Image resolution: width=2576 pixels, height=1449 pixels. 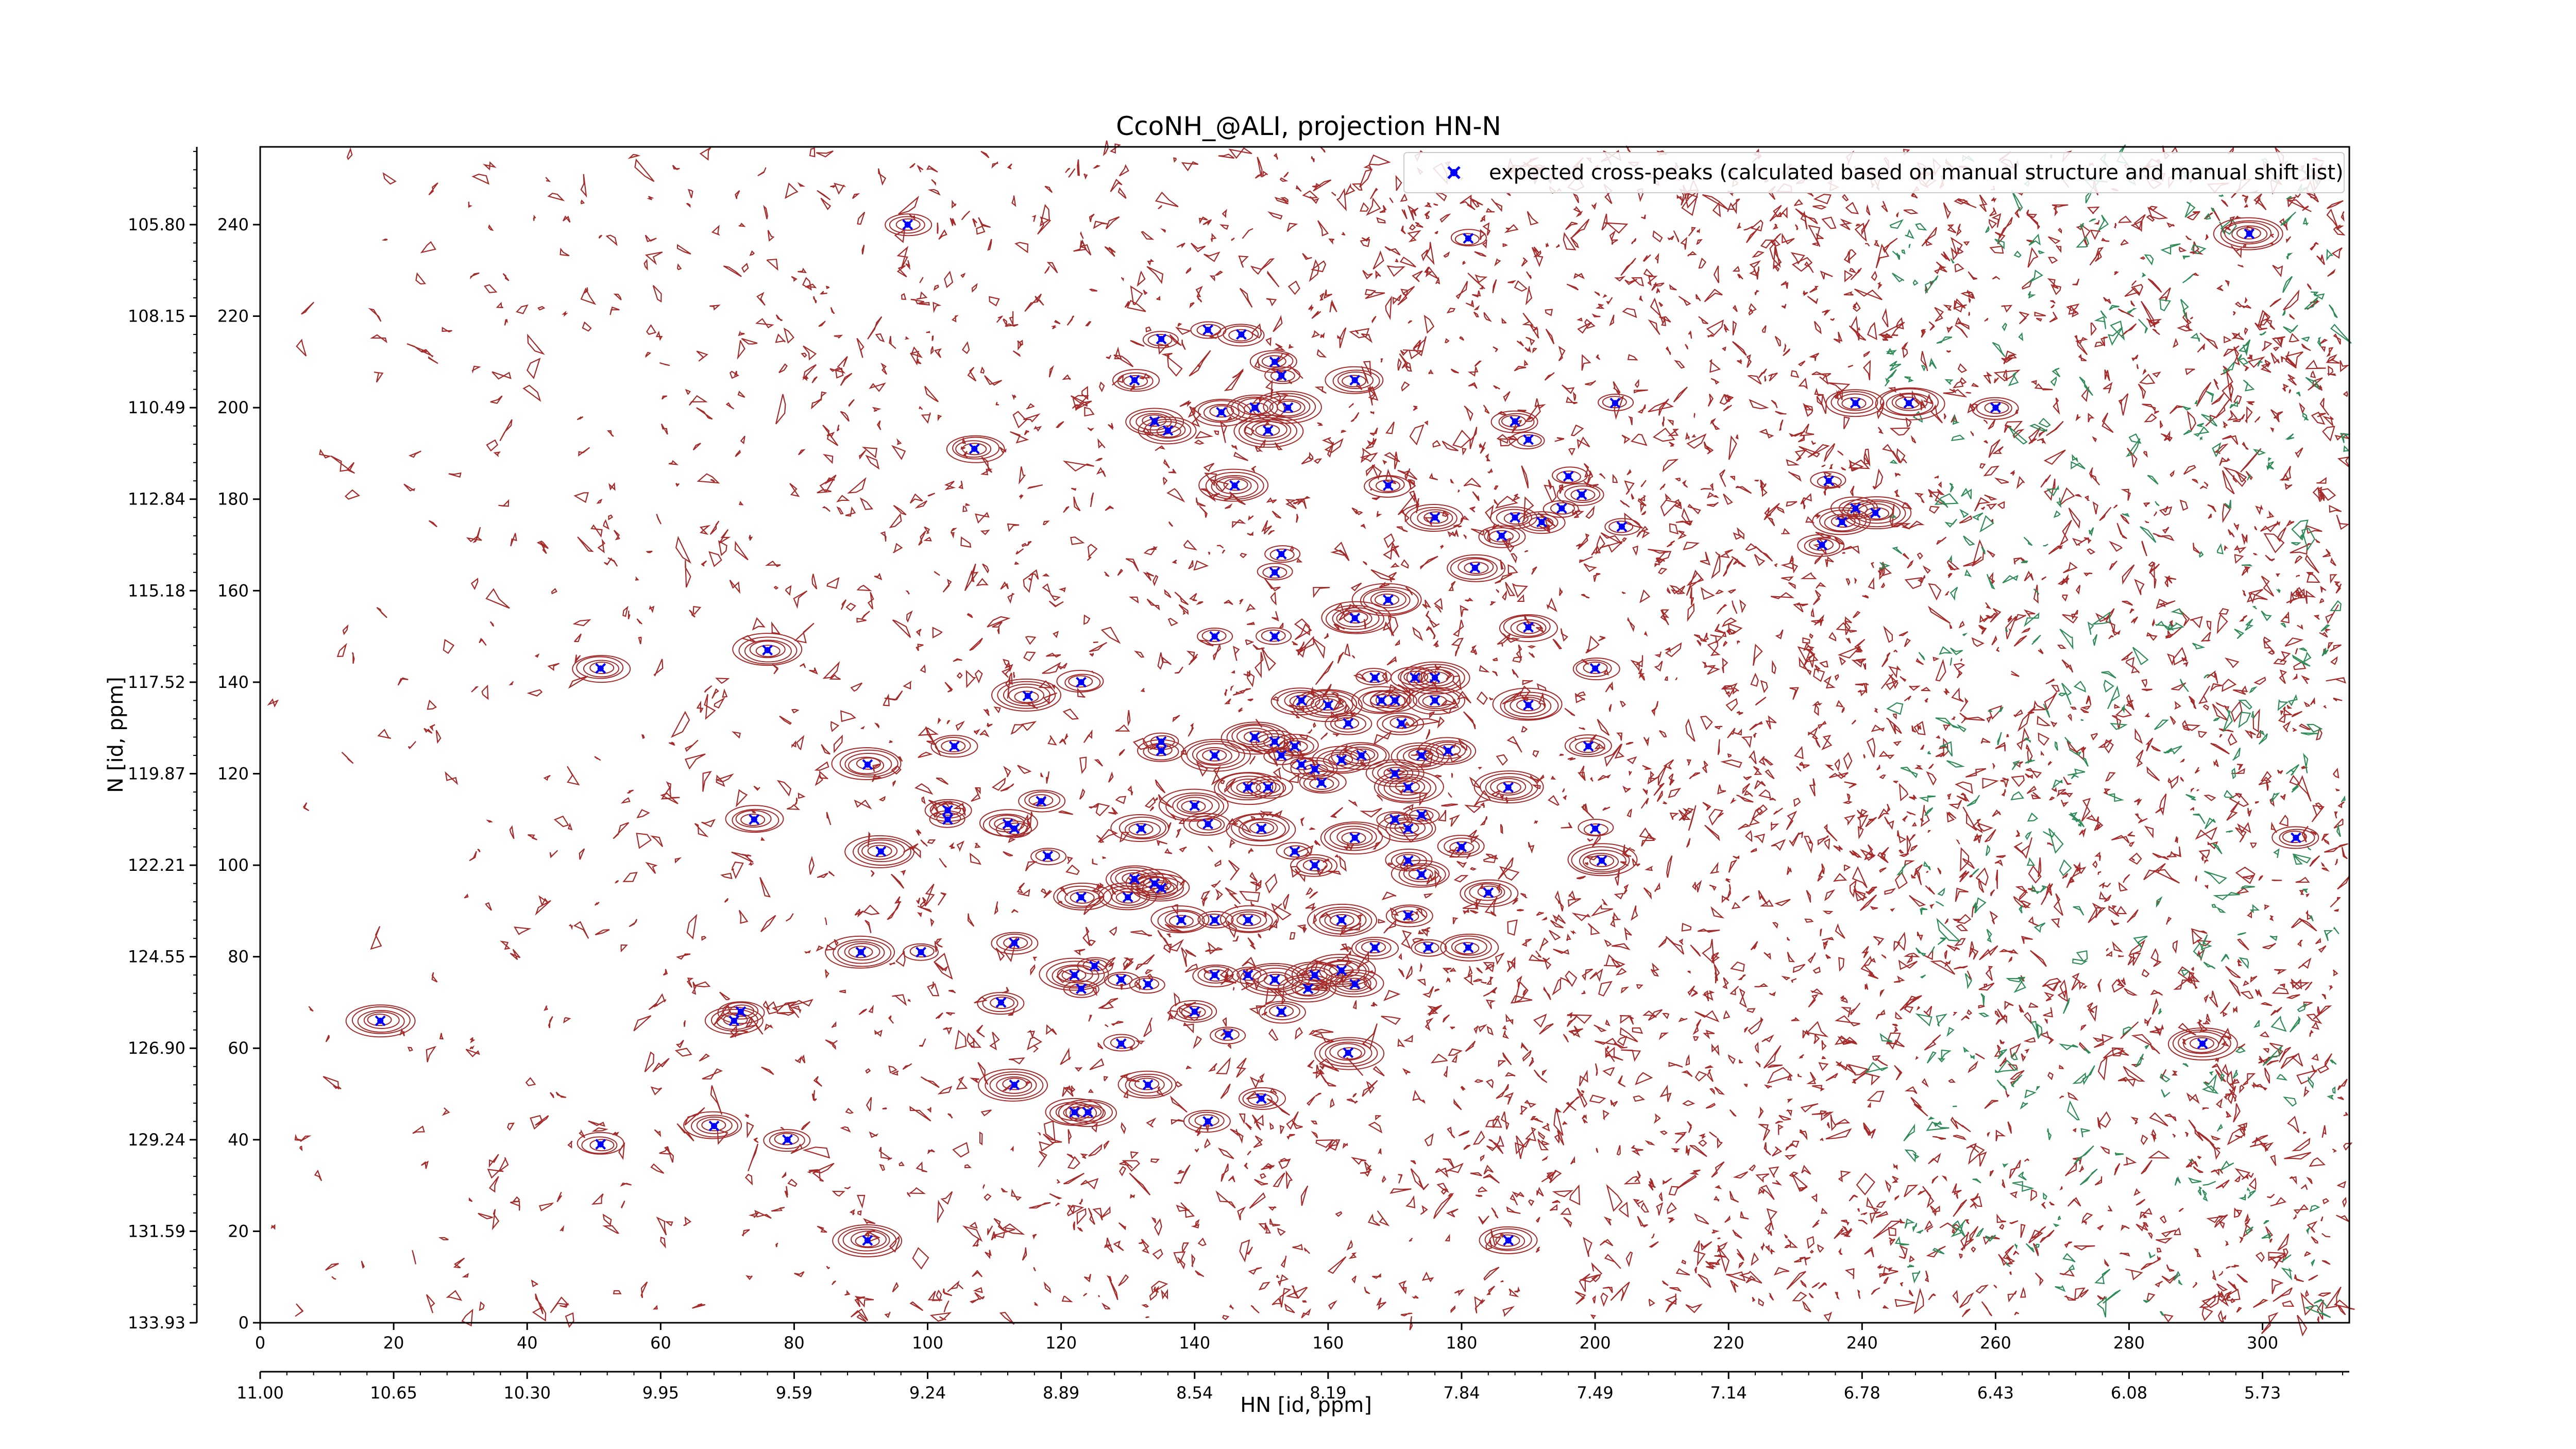 I want to click on x-ppm-tick-label: 10.65, so click(x=393, y=1393).